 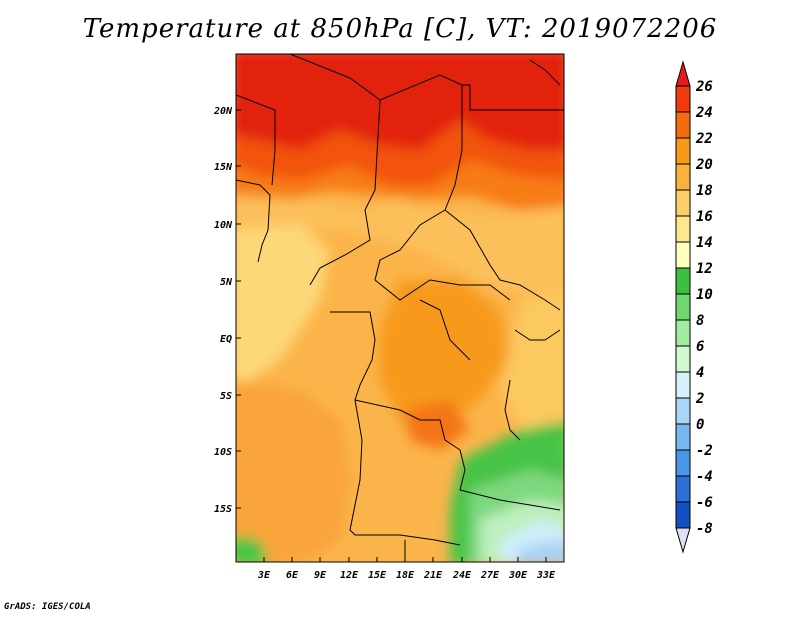 I want to click on lon-tick-label: 3E, so click(x=264, y=575).